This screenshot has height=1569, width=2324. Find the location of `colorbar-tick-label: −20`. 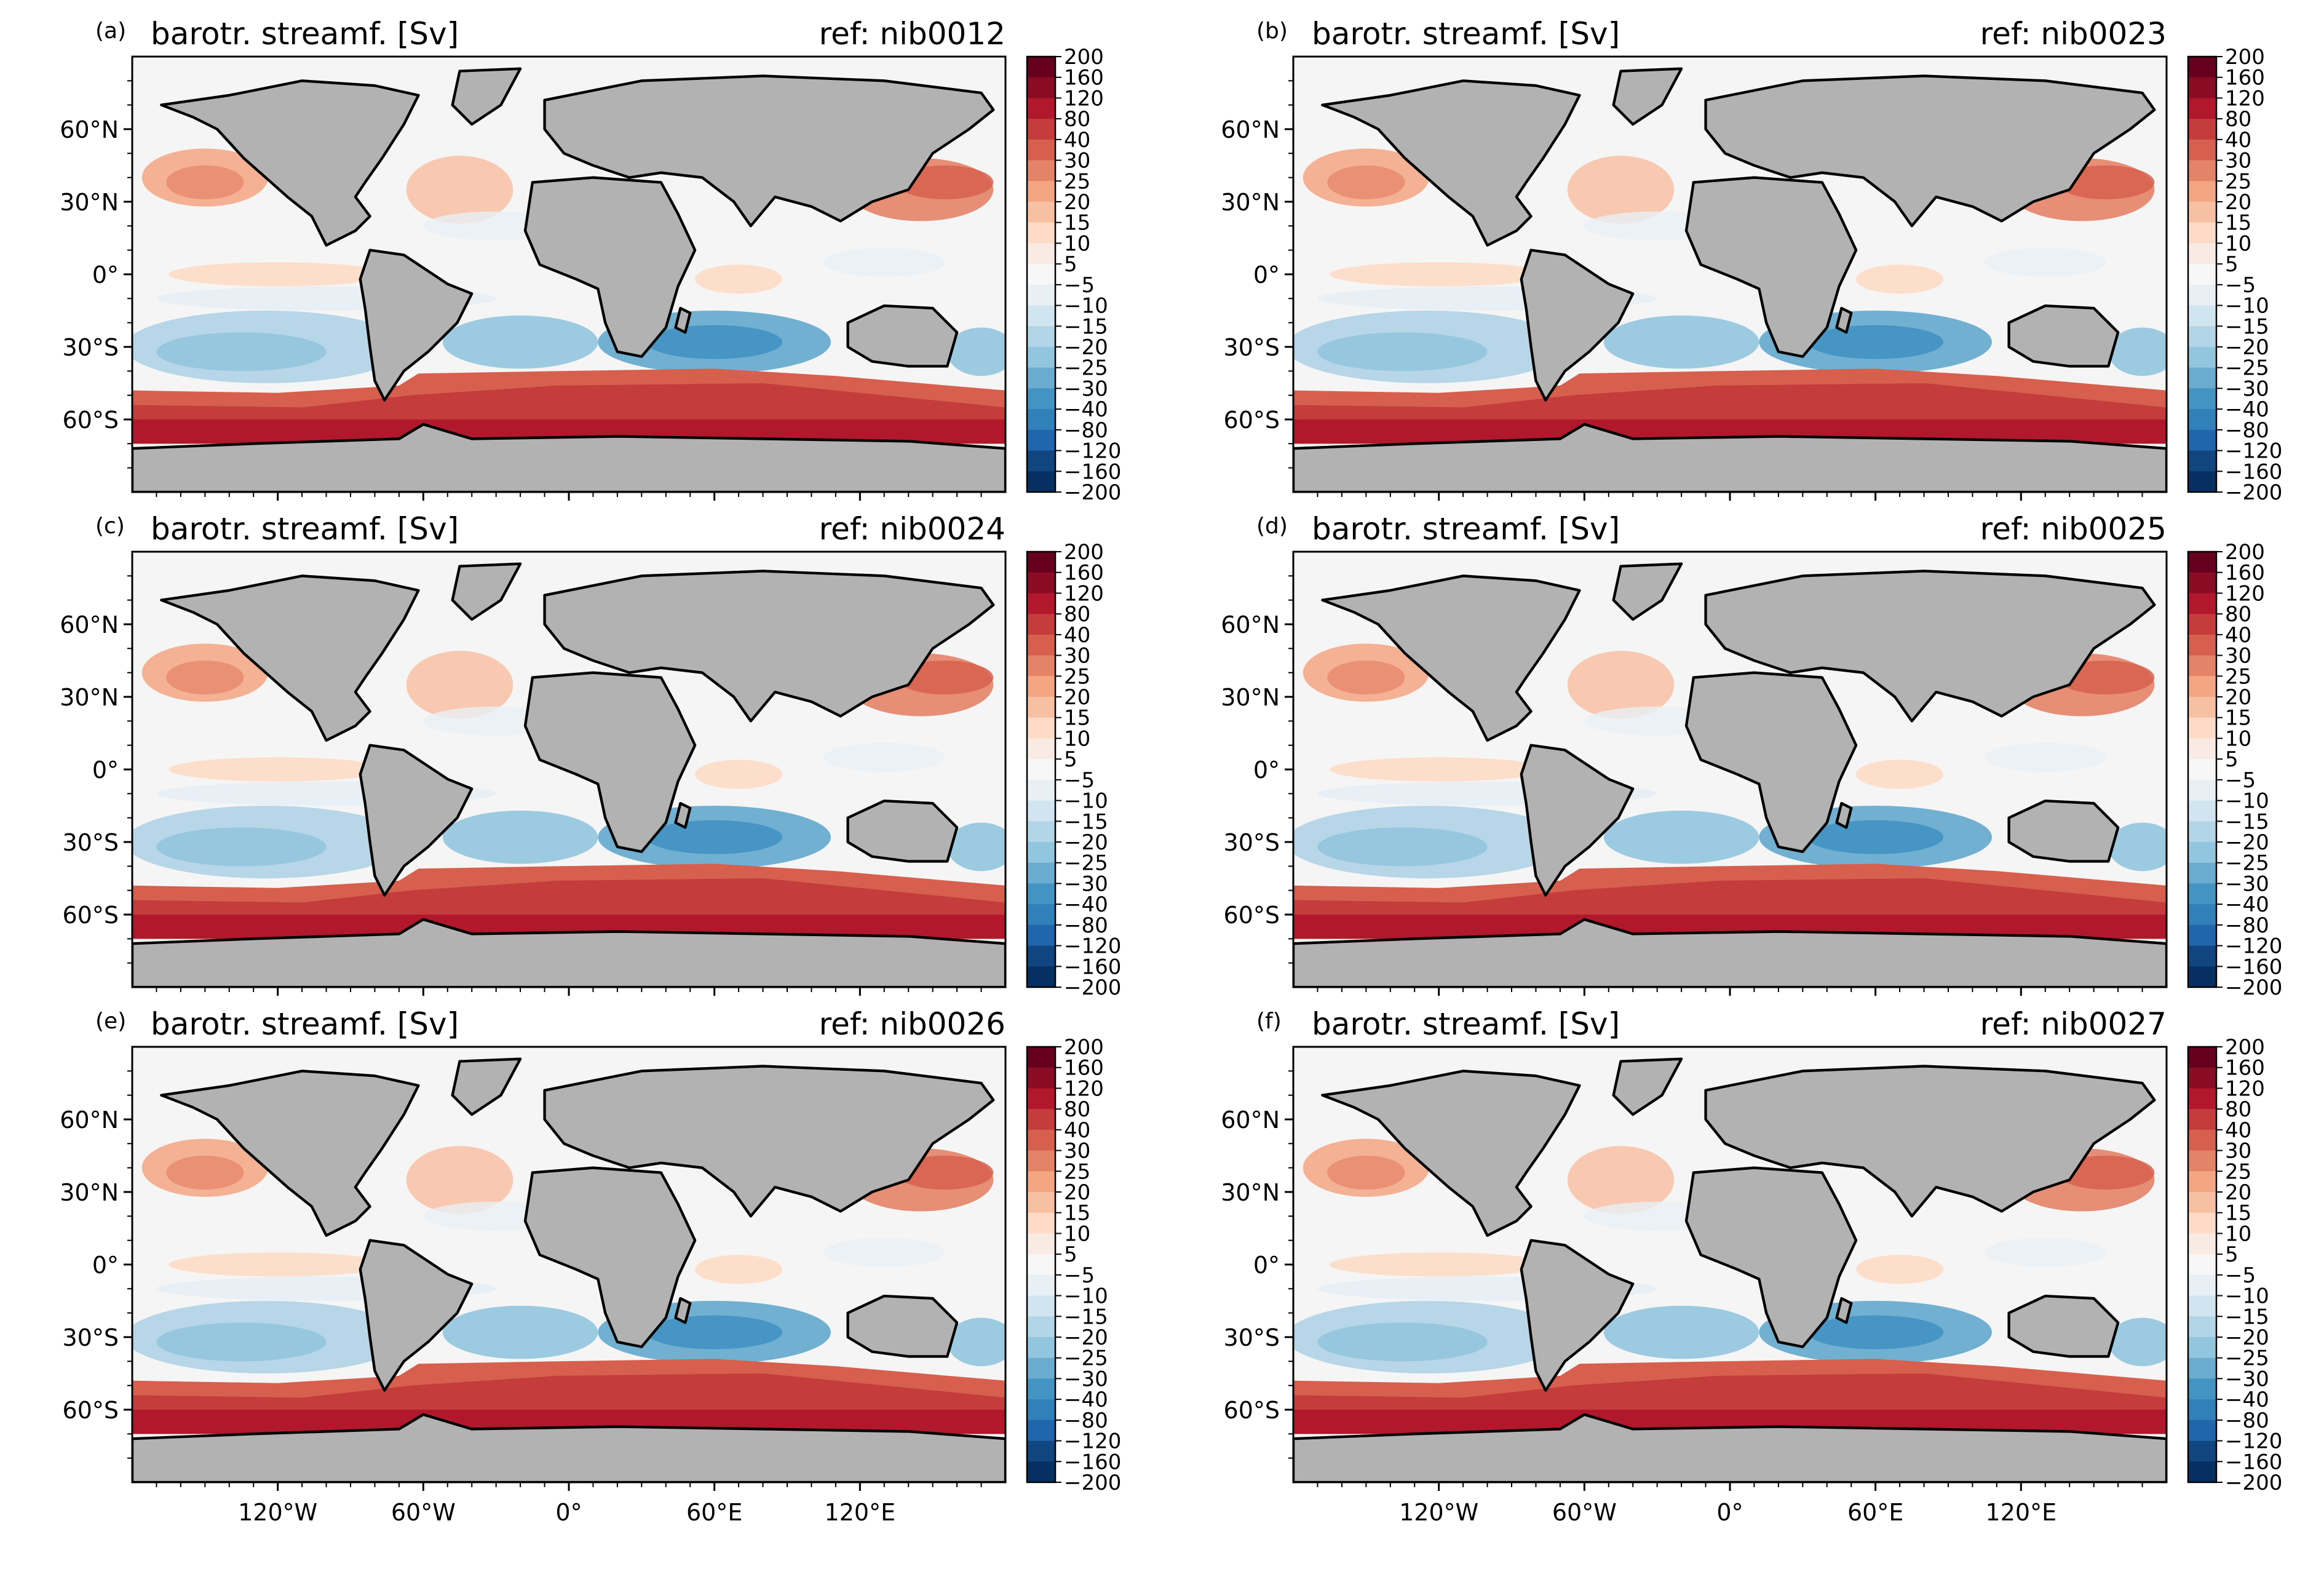

colorbar-tick-label: −20 is located at coordinates (2247, 1337).